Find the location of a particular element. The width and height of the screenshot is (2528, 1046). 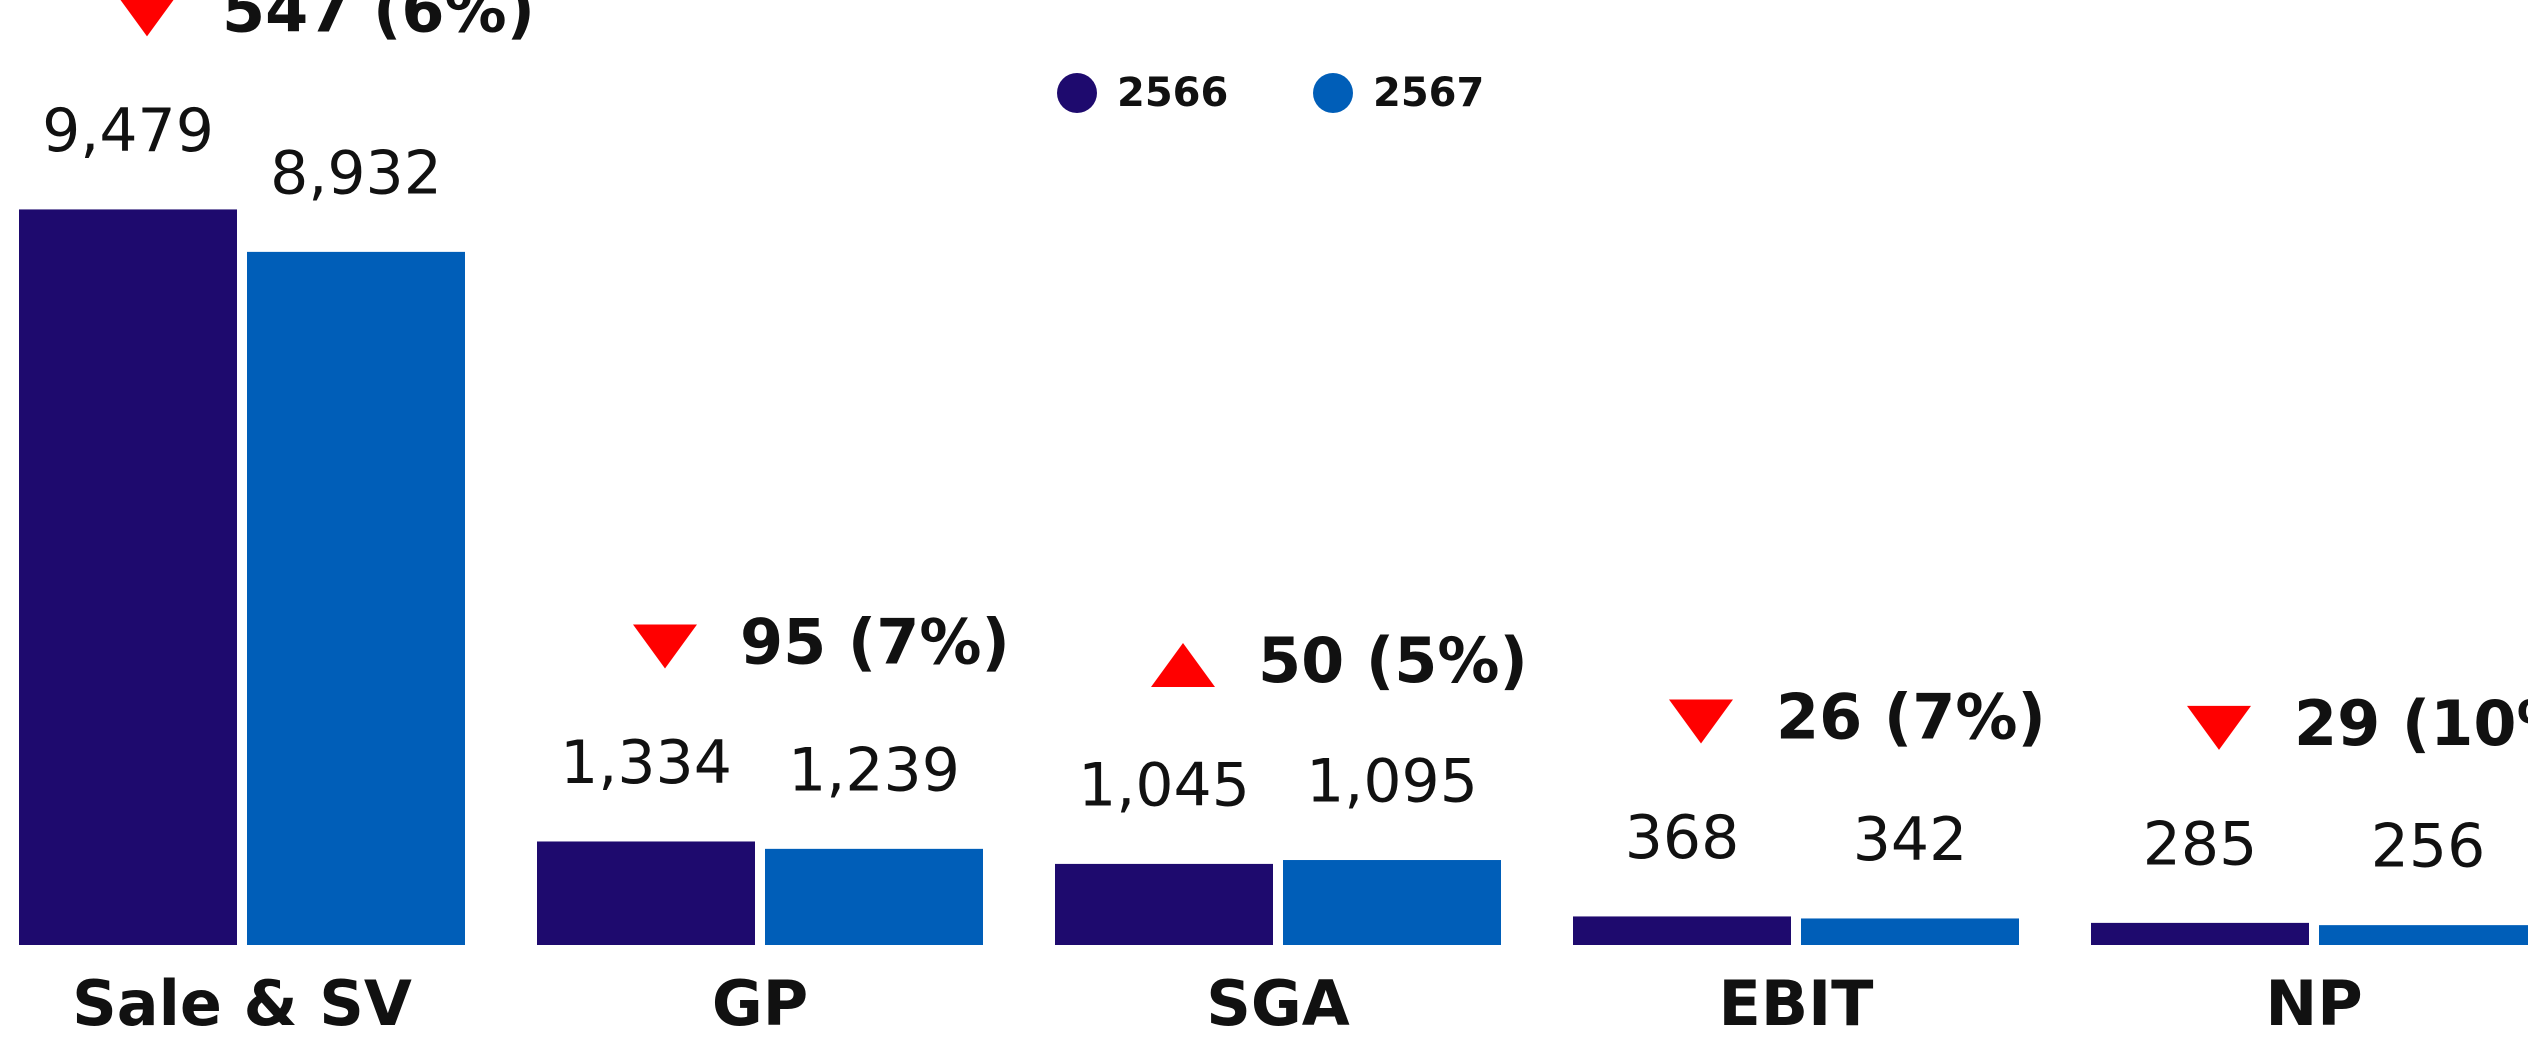

category-label: GP is located at coordinates (760, 1003).